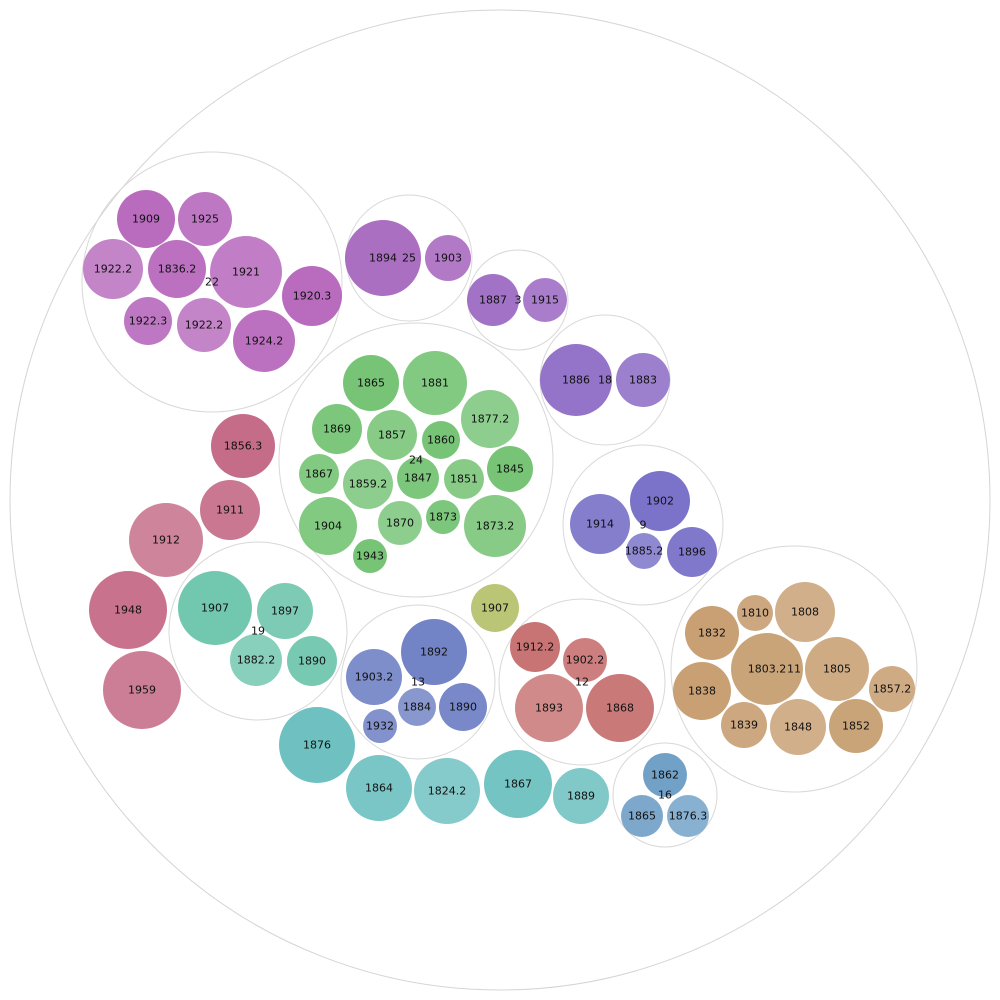 The image size is (1000, 1000). I want to click on bubble-label: 1876, so click(317, 745).